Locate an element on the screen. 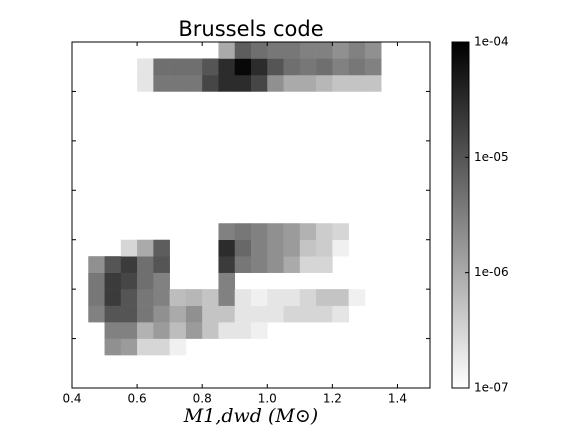  x-tick-label: 0.4 is located at coordinates (71, 399).